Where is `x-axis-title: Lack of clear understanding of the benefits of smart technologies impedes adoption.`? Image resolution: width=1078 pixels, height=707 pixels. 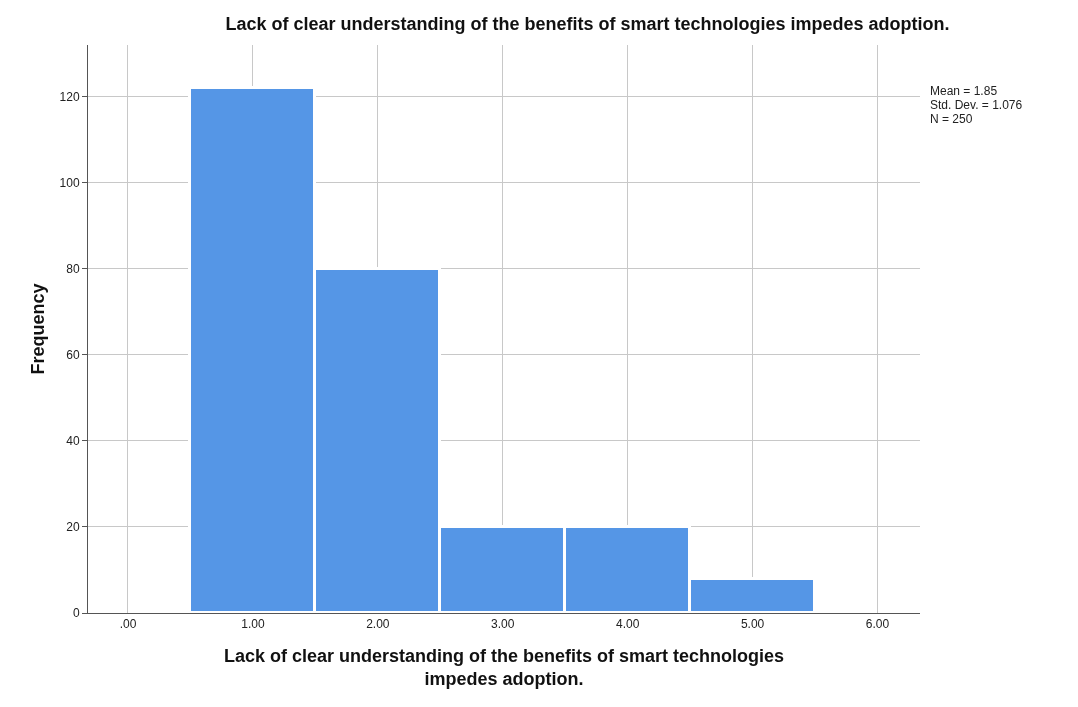
x-axis-title: Lack of clear understanding of the benefits of smart technologies impedes adoption. is located at coordinates (504, 667).